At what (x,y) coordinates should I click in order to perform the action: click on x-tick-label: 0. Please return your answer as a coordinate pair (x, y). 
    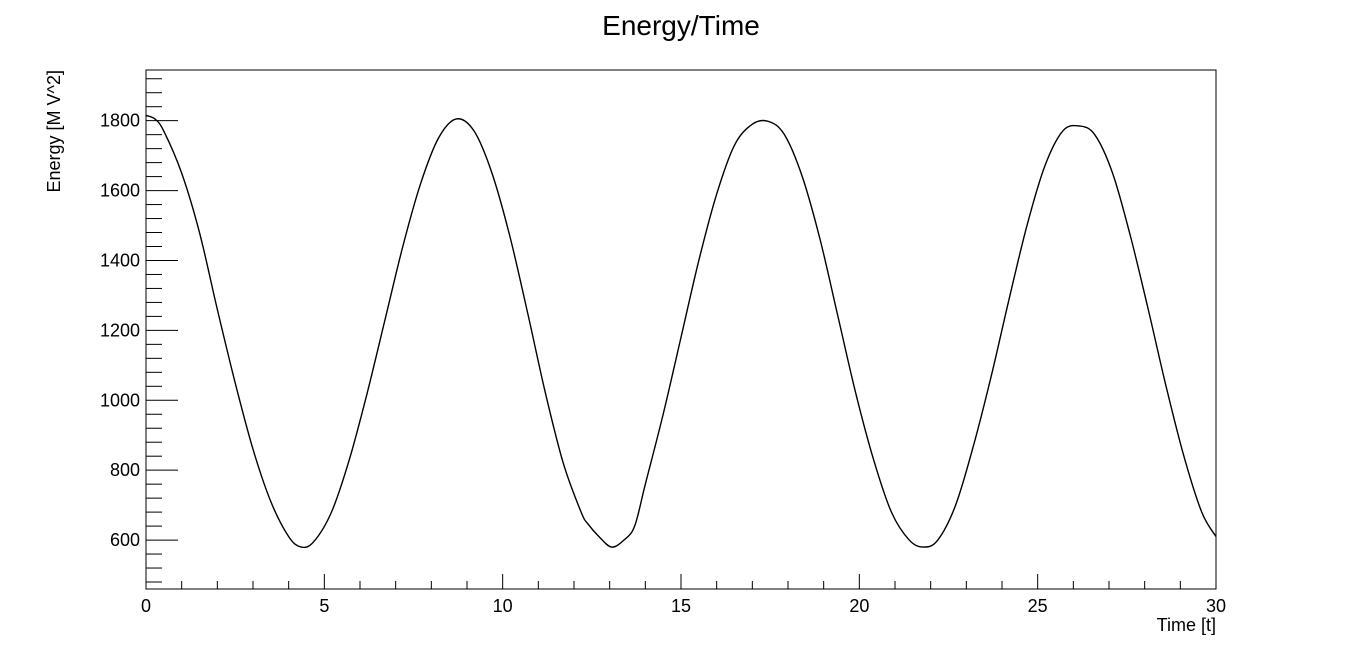
    Looking at the image, I should click on (146, 606).